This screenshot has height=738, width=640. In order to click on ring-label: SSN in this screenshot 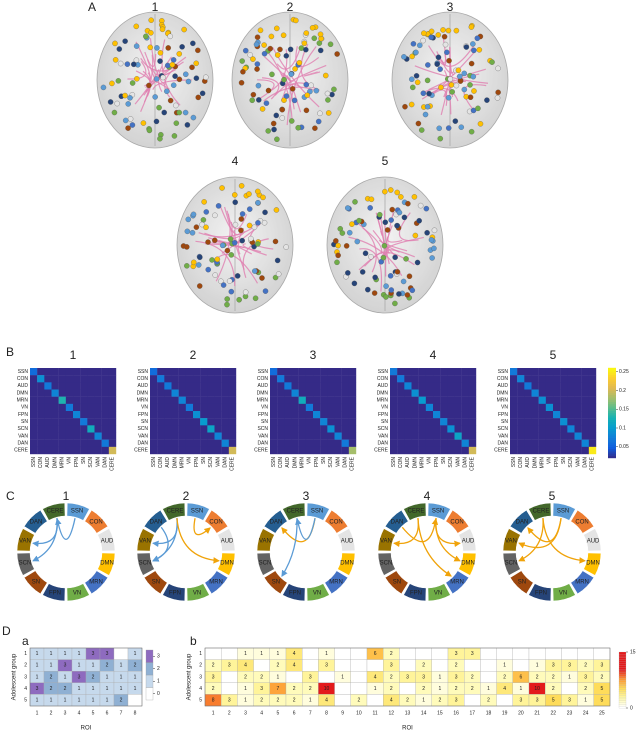, I will do `click(317, 512)`.